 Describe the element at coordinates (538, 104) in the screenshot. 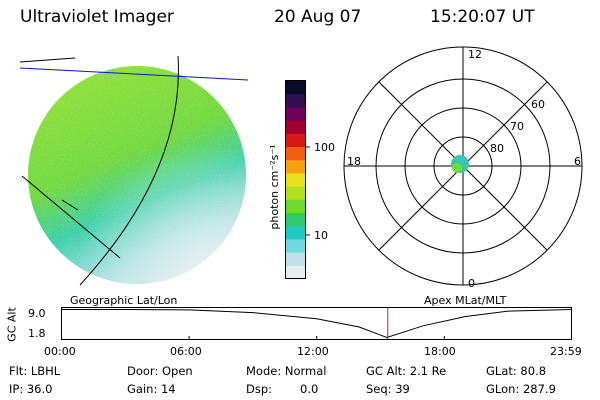

I see `mlat-label-60: 60` at that location.